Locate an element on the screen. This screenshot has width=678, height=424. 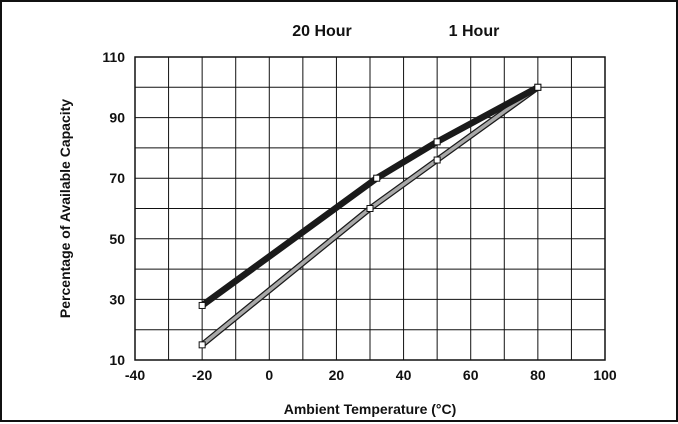
x-tick-label: 80 is located at coordinates (538, 375).